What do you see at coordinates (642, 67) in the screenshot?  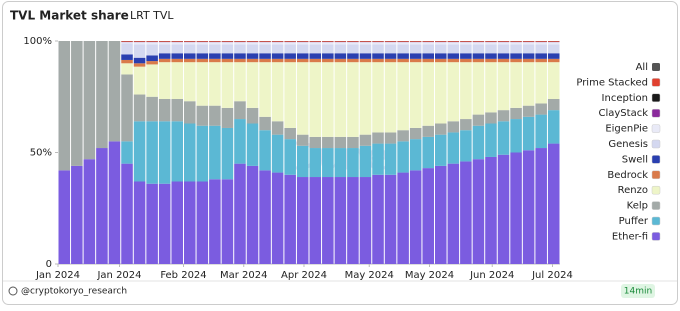 I see `legend-label: All` at bounding box center [642, 67].